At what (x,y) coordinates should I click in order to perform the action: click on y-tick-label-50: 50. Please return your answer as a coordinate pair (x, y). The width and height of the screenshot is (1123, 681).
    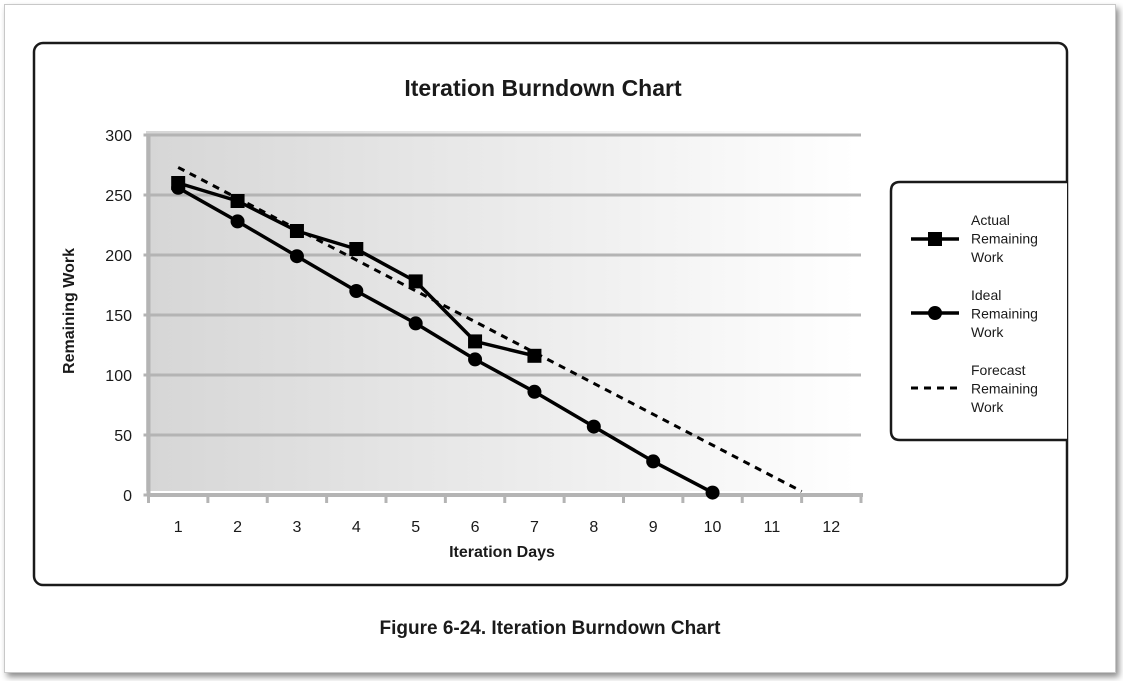
    Looking at the image, I should click on (123, 436).